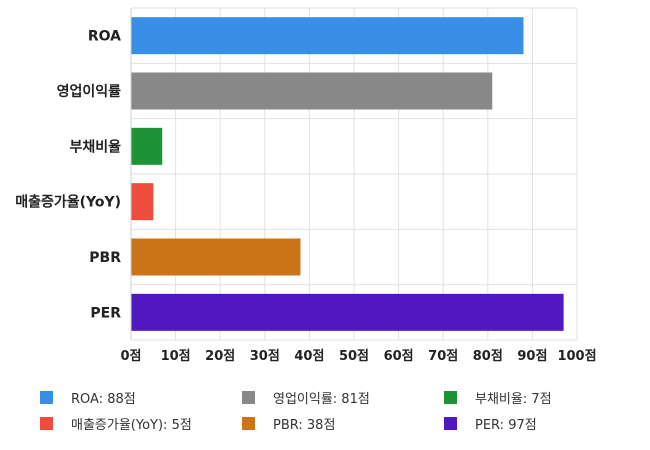 The width and height of the screenshot is (650, 450). What do you see at coordinates (141, 397) in the screenshot?
I see `legend-item: ROA: 88점` at bounding box center [141, 397].